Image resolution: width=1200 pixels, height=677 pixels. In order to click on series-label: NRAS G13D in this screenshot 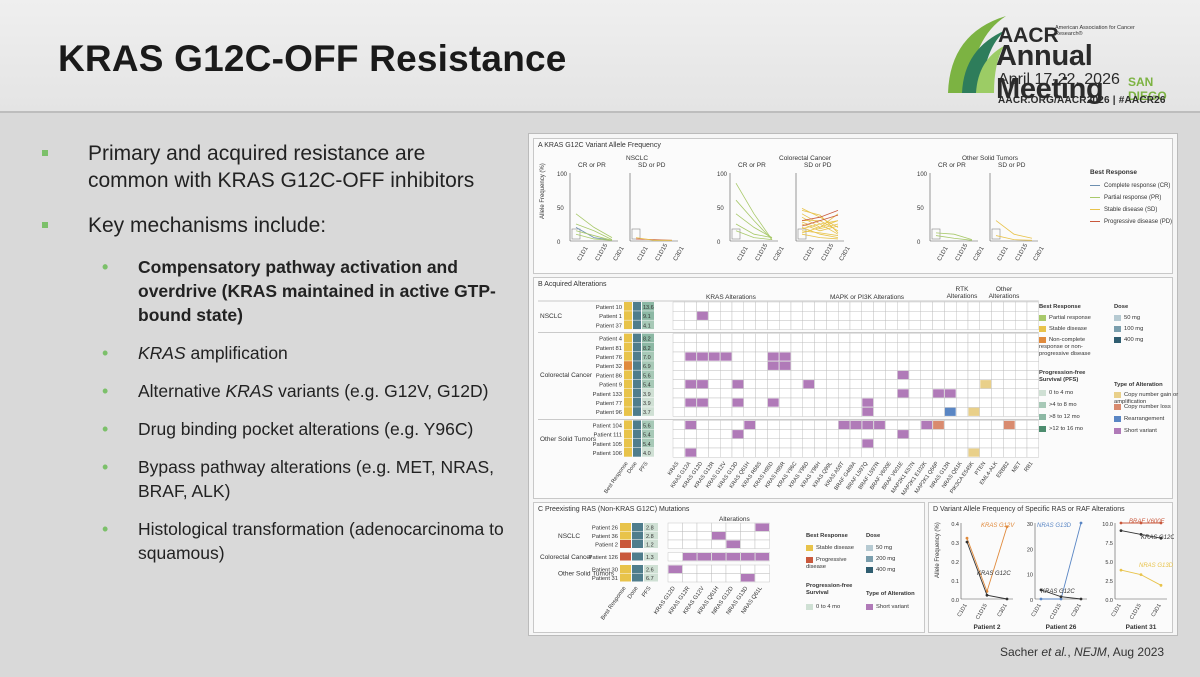, I will do `click(1054, 526)`.